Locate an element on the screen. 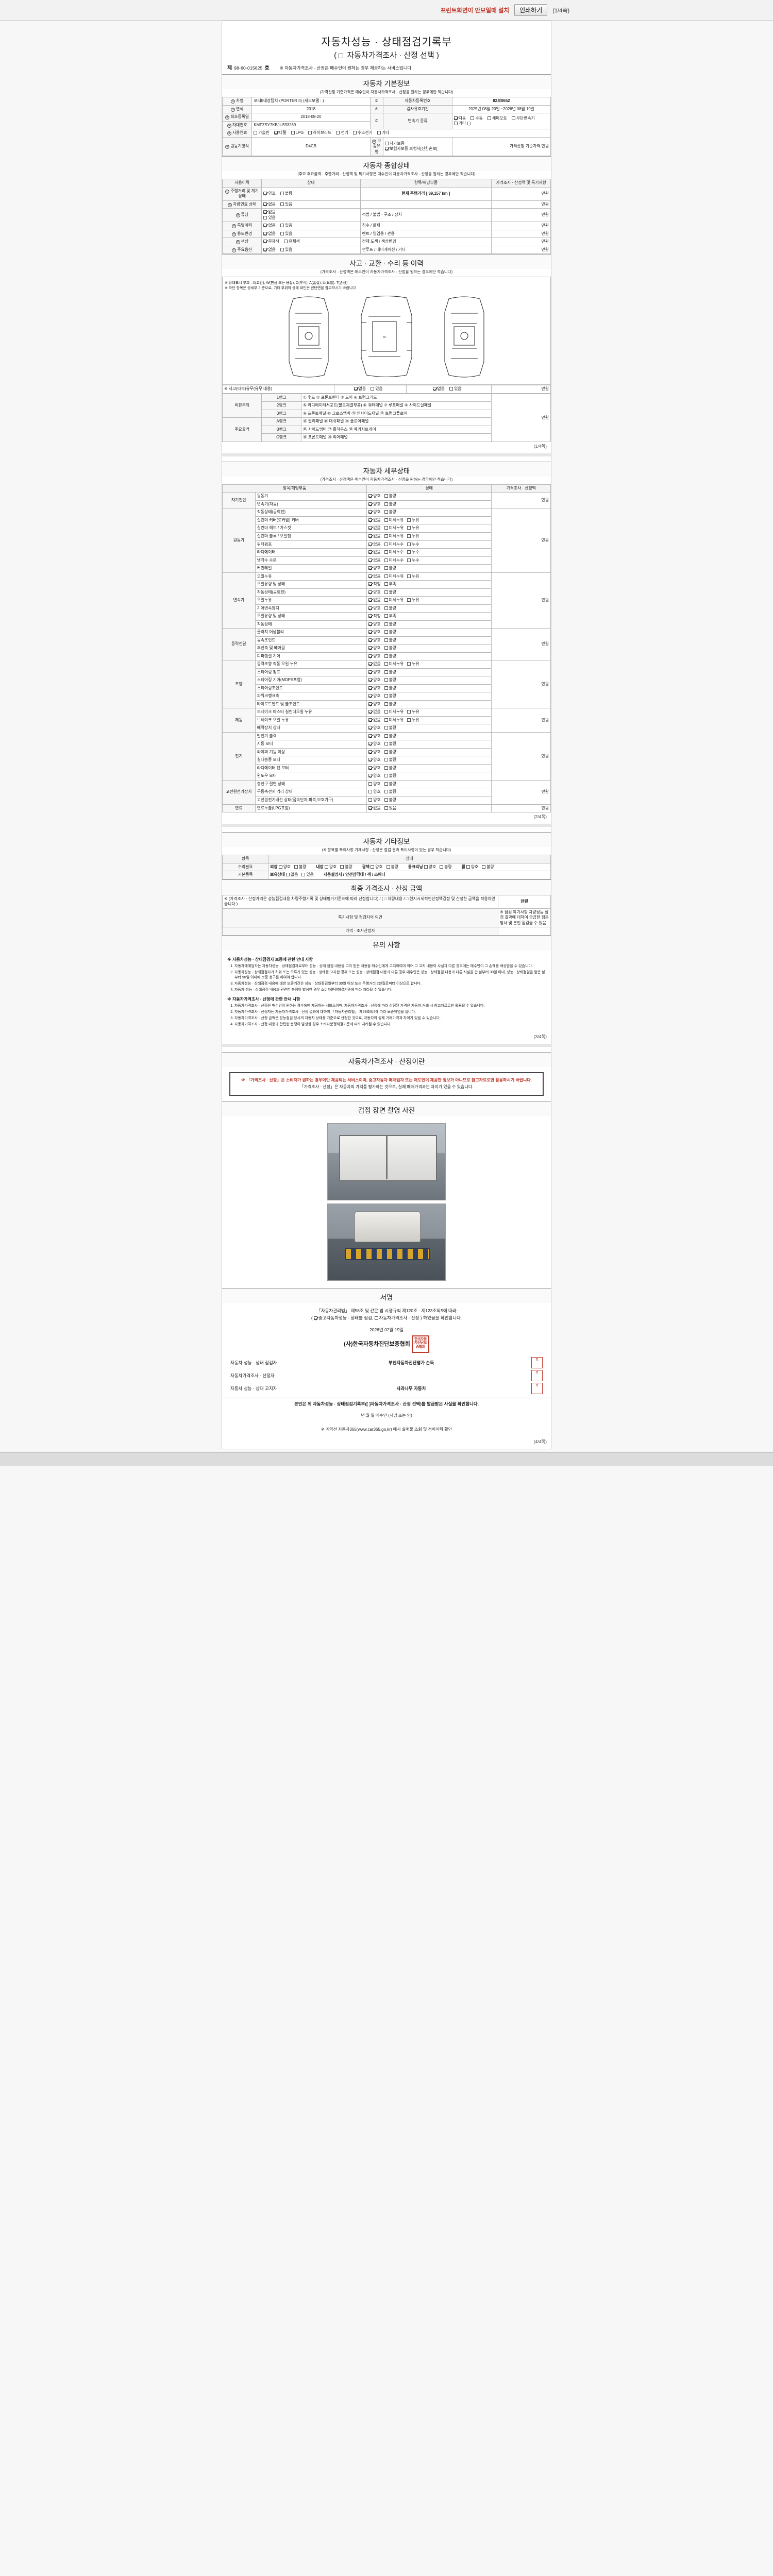 This screenshot has height=2576, width=773. detail-state-option-2: 누수 is located at coordinates (413, 545).